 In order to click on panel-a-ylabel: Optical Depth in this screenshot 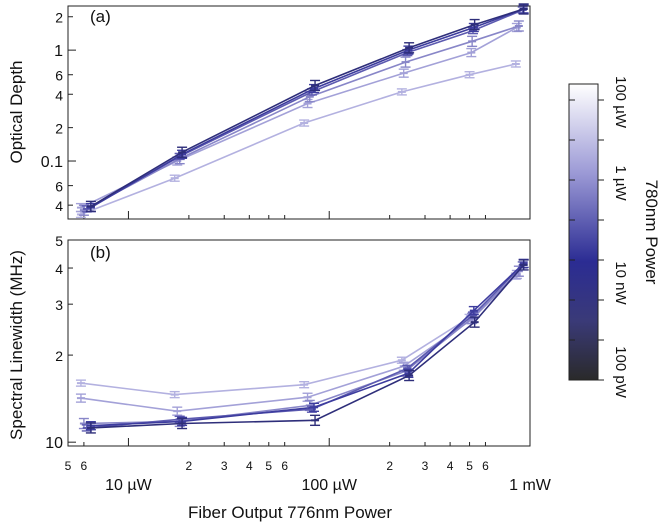, I will do `click(16, 112)`.